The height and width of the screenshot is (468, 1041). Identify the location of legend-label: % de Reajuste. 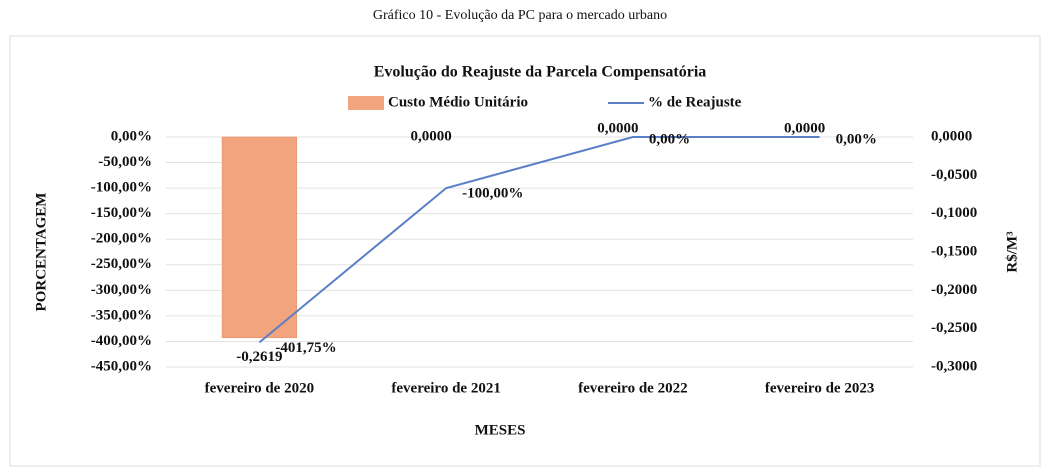
(695, 102).